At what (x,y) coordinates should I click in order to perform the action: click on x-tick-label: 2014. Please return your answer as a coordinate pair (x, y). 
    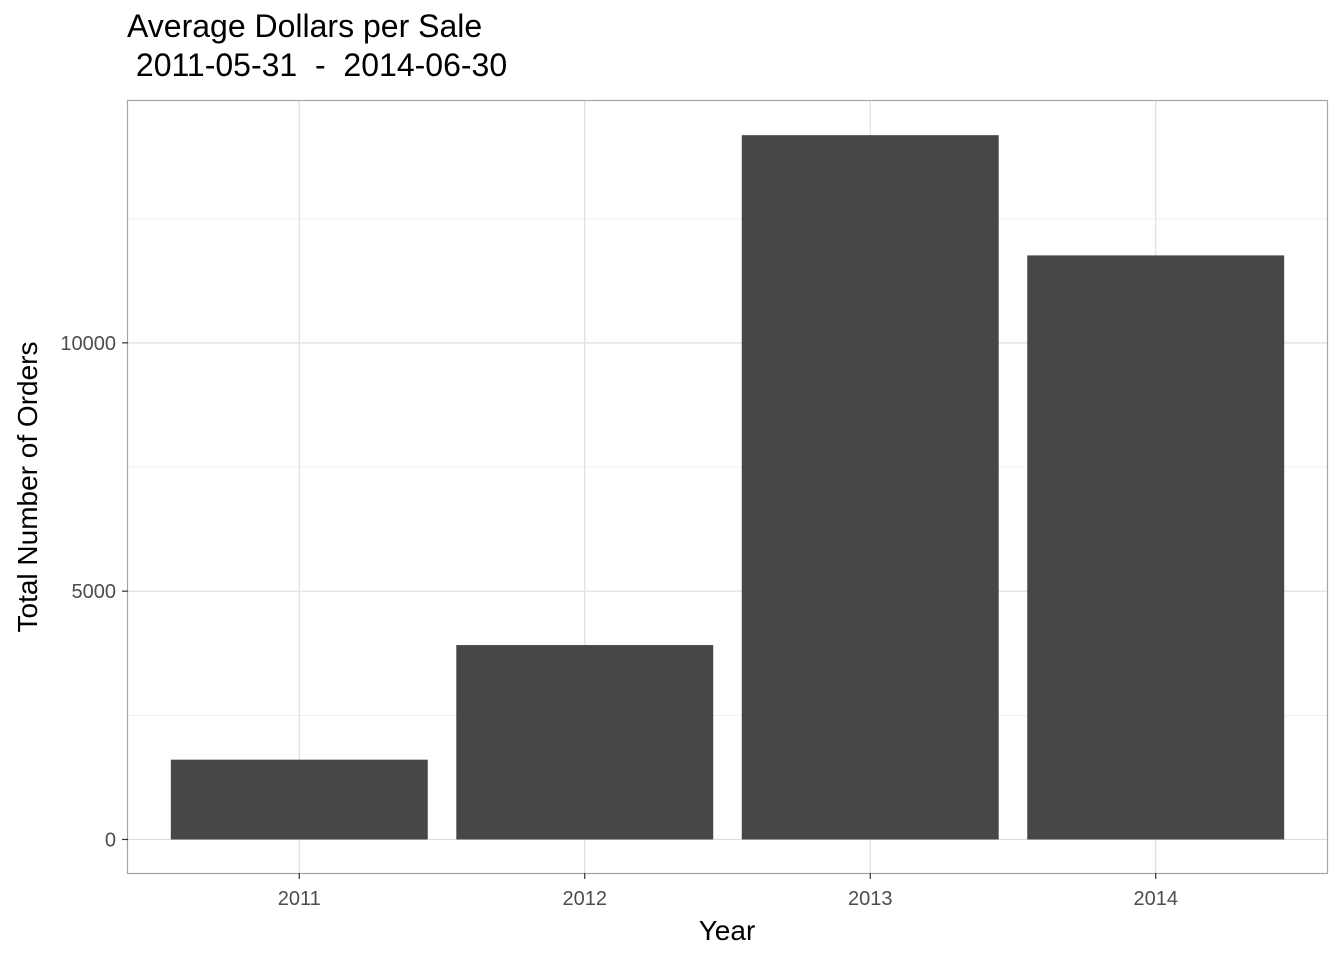
    Looking at the image, I should click on (1155, 899).